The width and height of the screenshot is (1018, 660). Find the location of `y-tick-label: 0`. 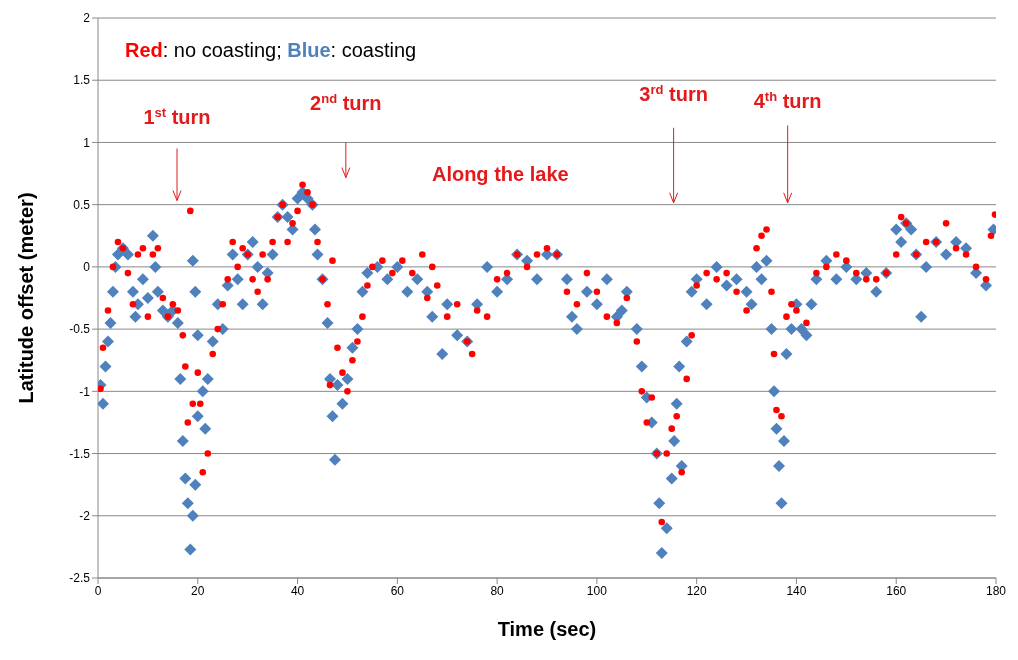

y-tick-label: 0 is located at coordinates (87, 267).